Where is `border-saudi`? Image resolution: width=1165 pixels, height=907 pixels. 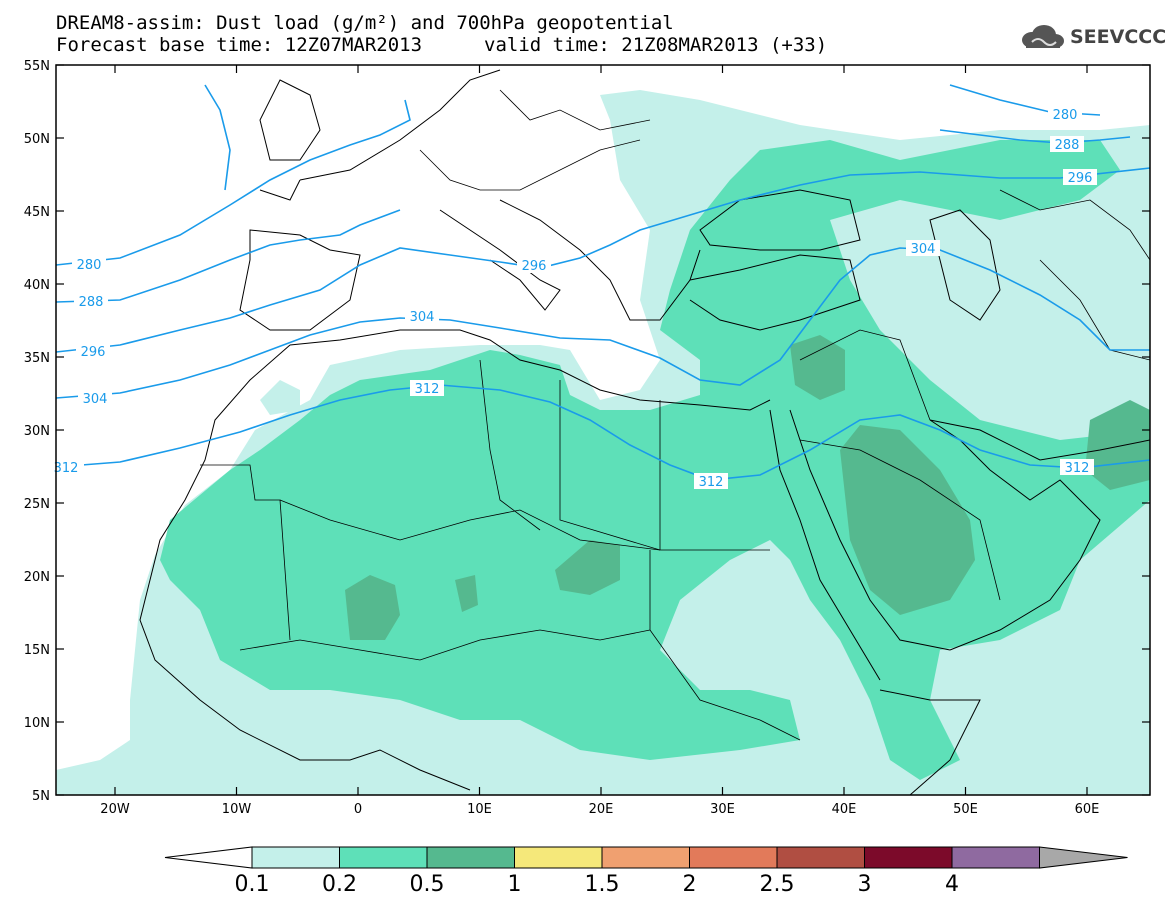 border-saudi is located at coordinates (900, 520).